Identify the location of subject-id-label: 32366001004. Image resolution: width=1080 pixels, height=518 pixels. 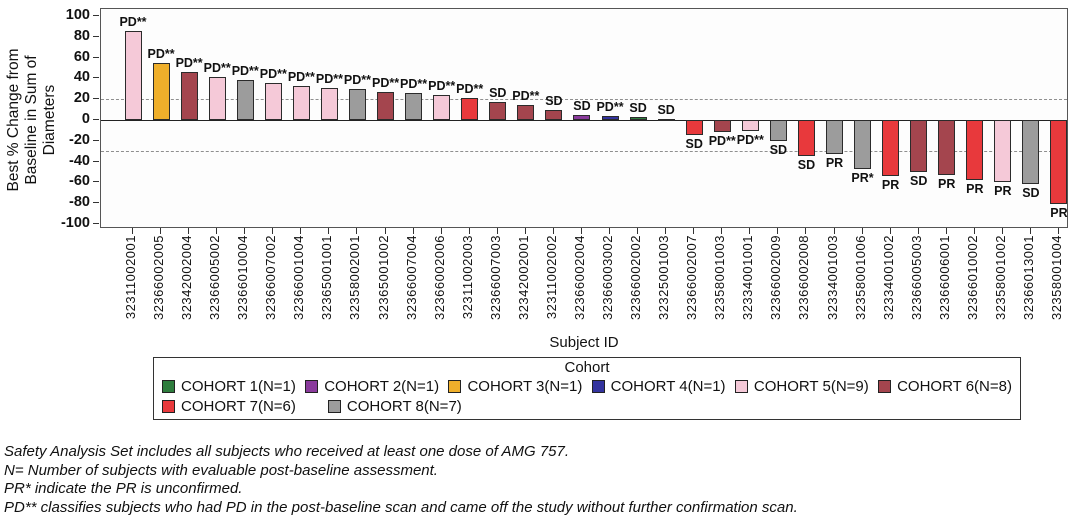
(299, 278).